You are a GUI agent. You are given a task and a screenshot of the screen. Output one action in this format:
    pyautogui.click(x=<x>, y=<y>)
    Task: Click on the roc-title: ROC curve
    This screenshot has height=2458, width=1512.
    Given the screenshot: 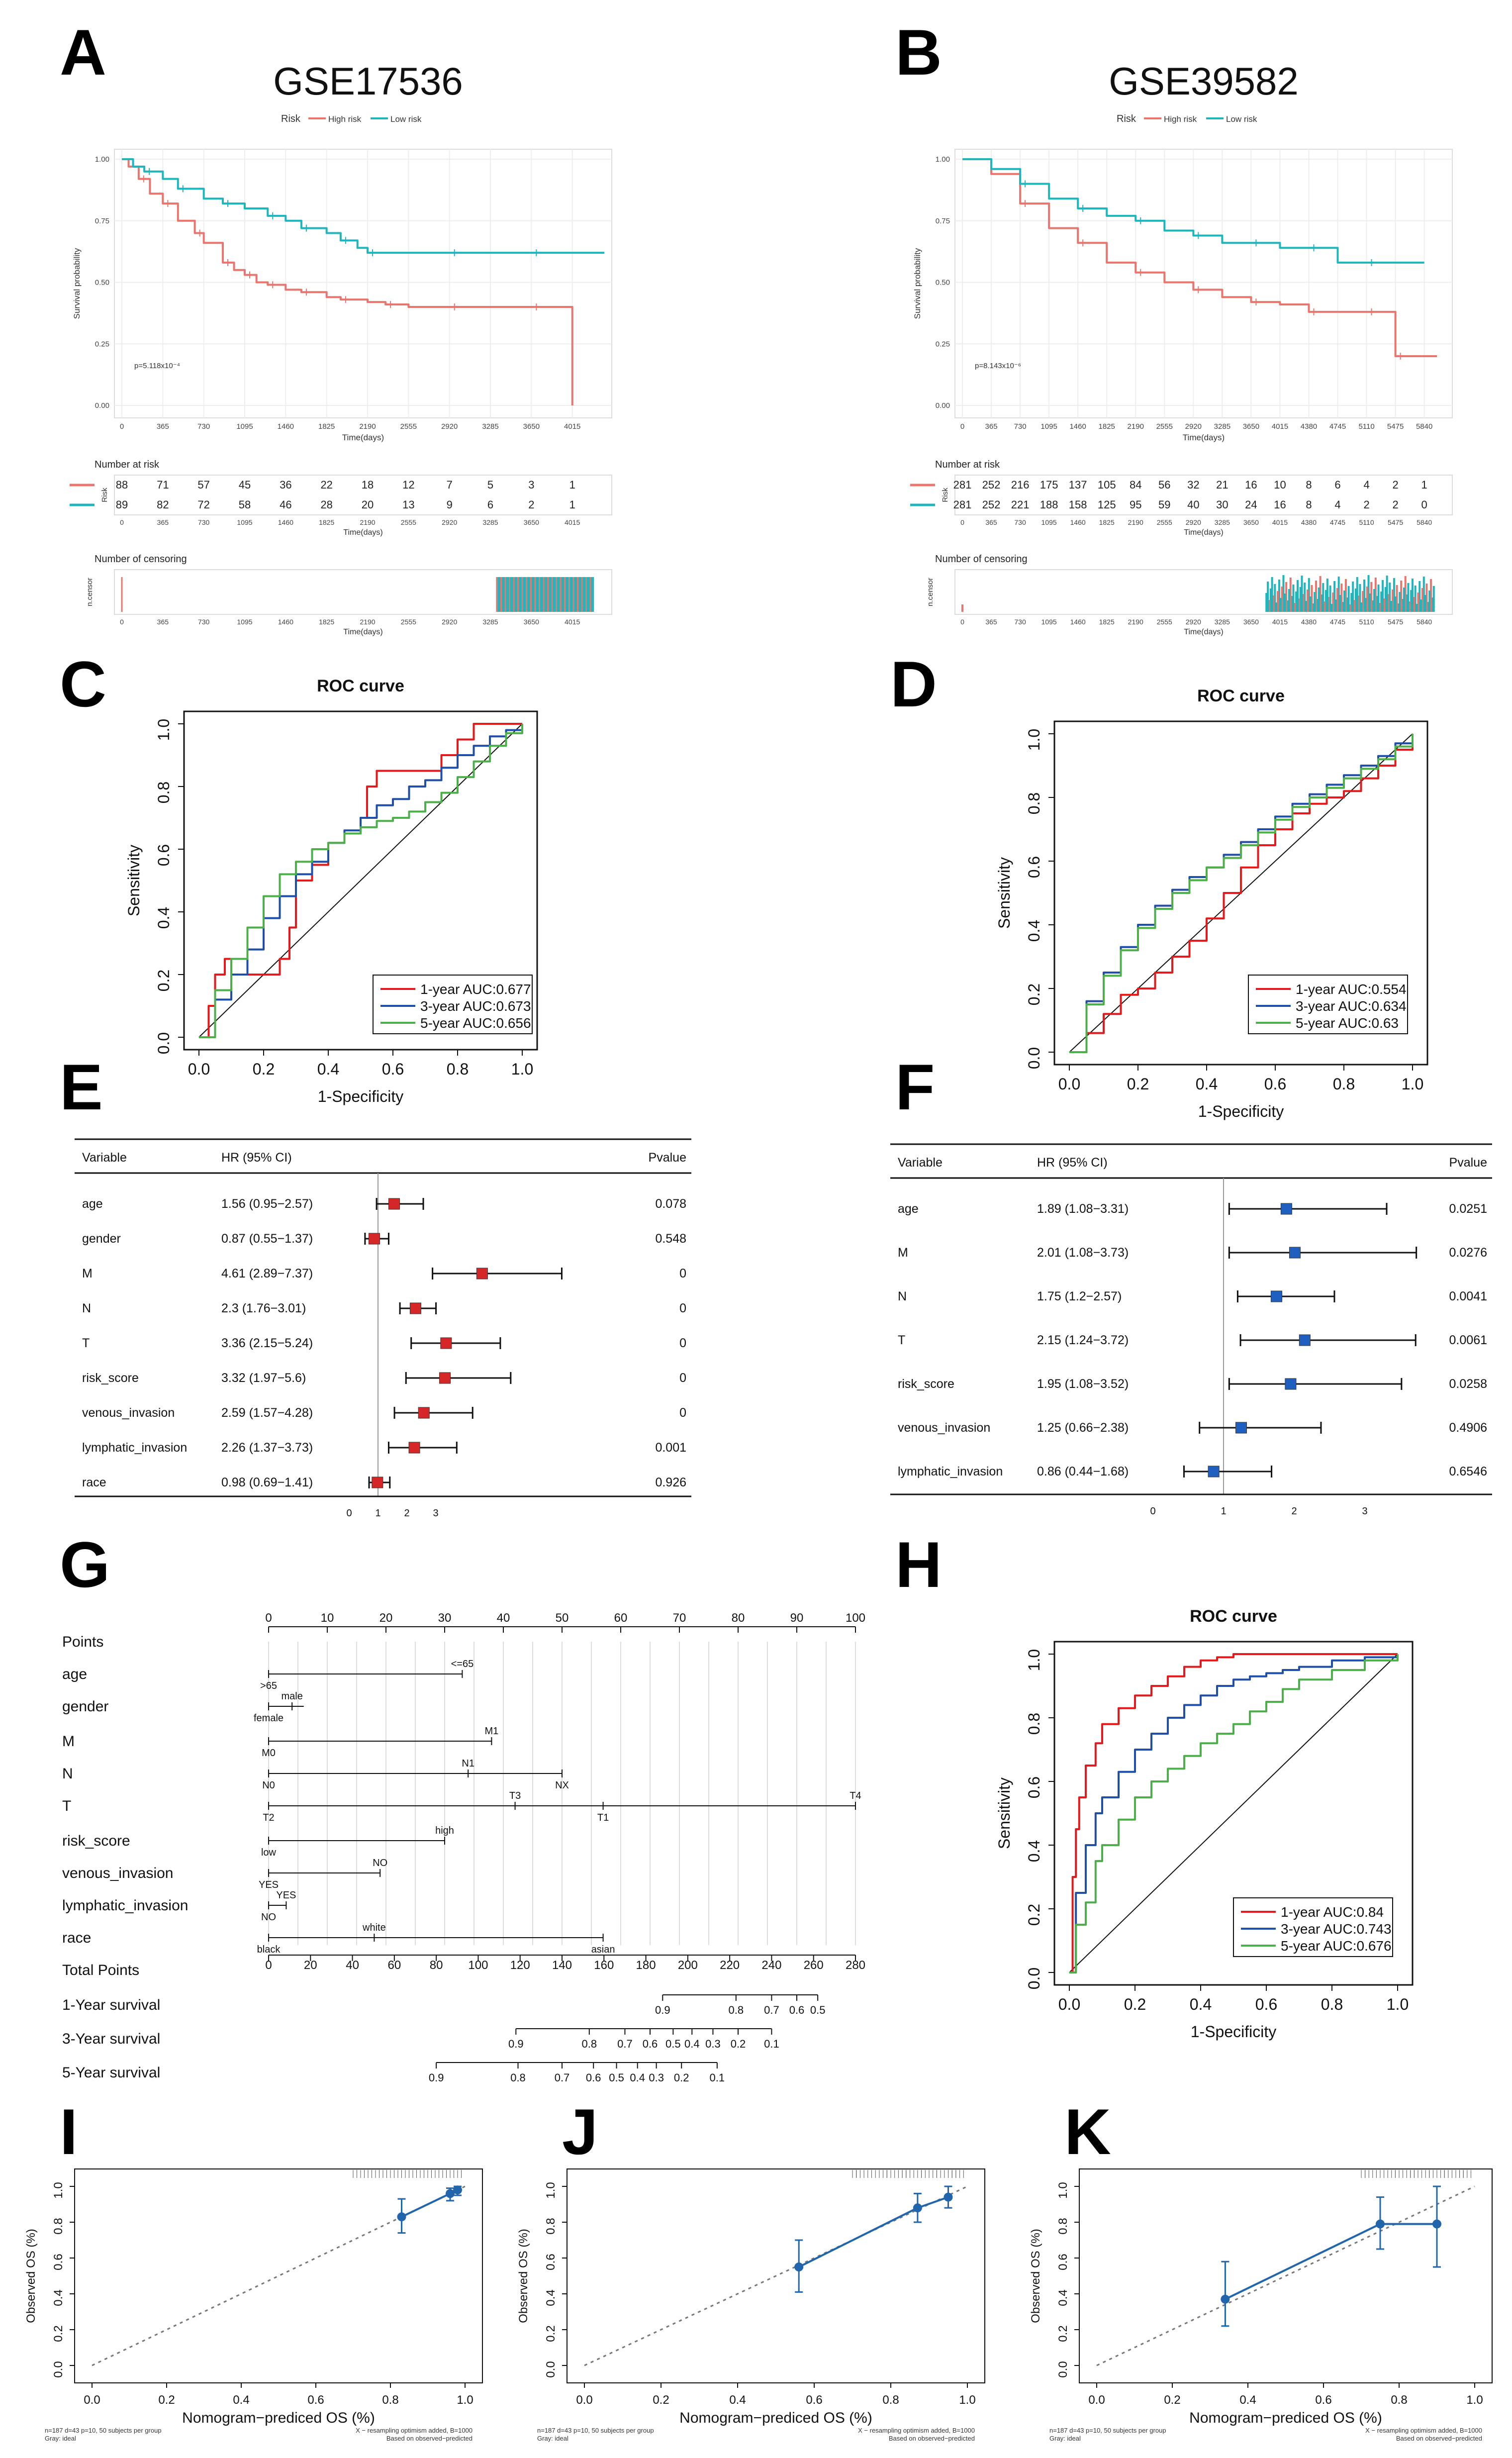 What is the action you would take?
    pyautogui.click(x=1233, y=1616)
    